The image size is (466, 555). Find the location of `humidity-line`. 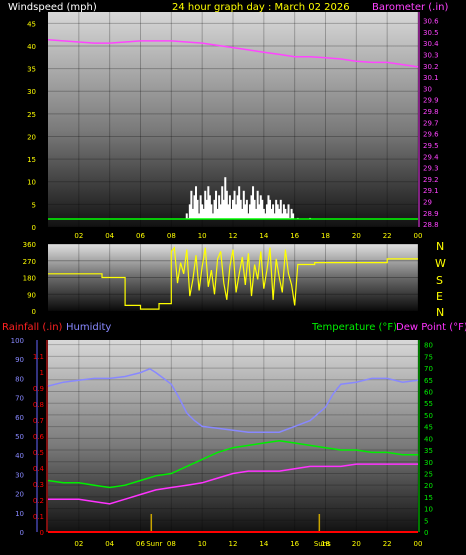

humidity-line is located at coordinates (233, 400).